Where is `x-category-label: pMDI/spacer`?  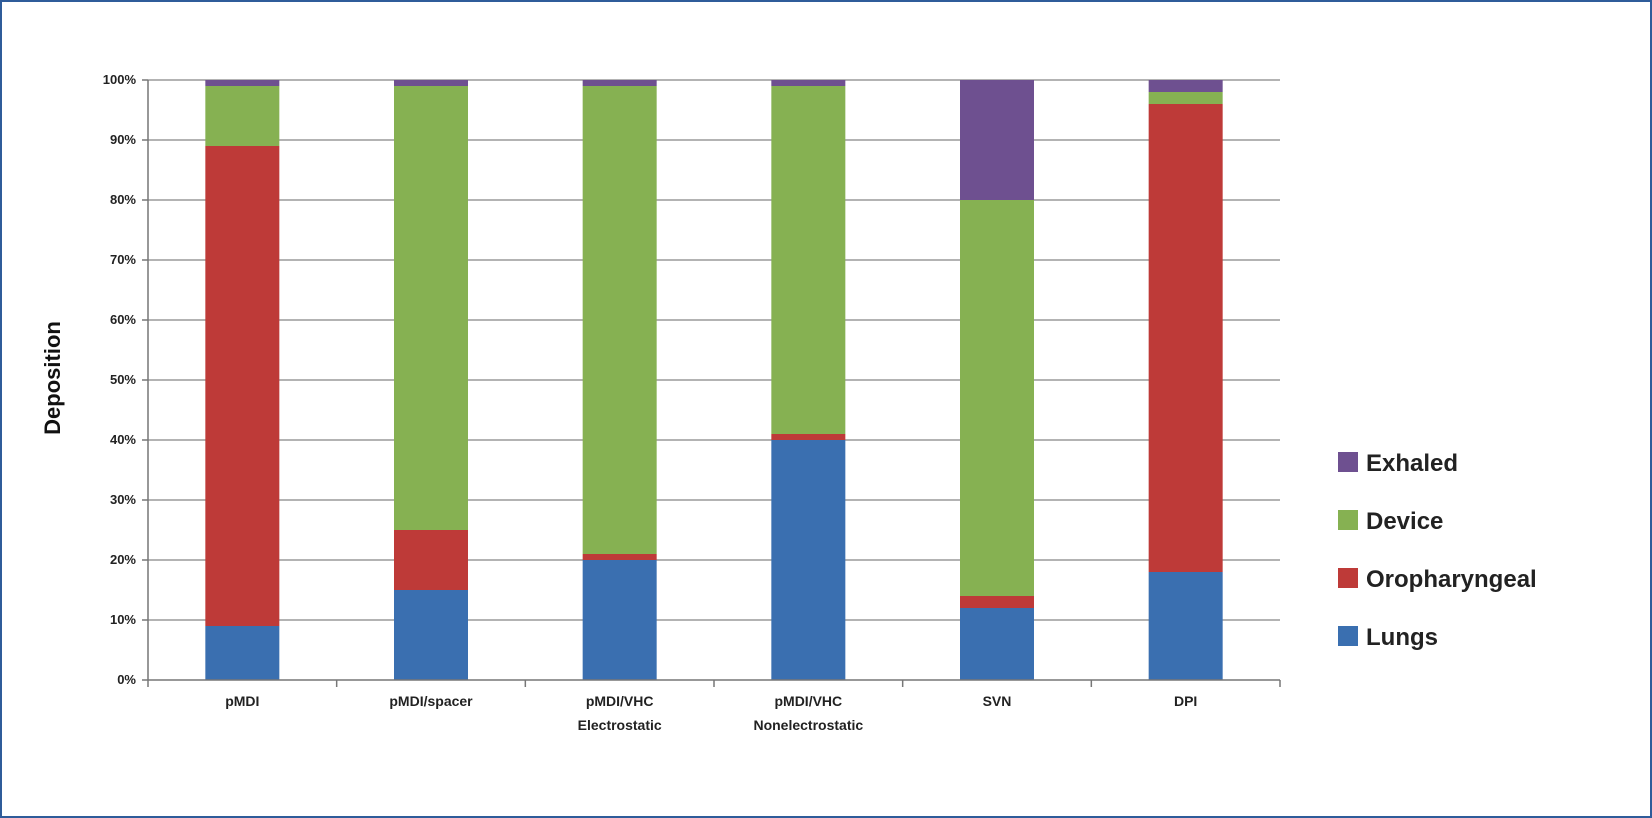
x-category-label: pMDI/spacer is located at coordinates (431, 701).